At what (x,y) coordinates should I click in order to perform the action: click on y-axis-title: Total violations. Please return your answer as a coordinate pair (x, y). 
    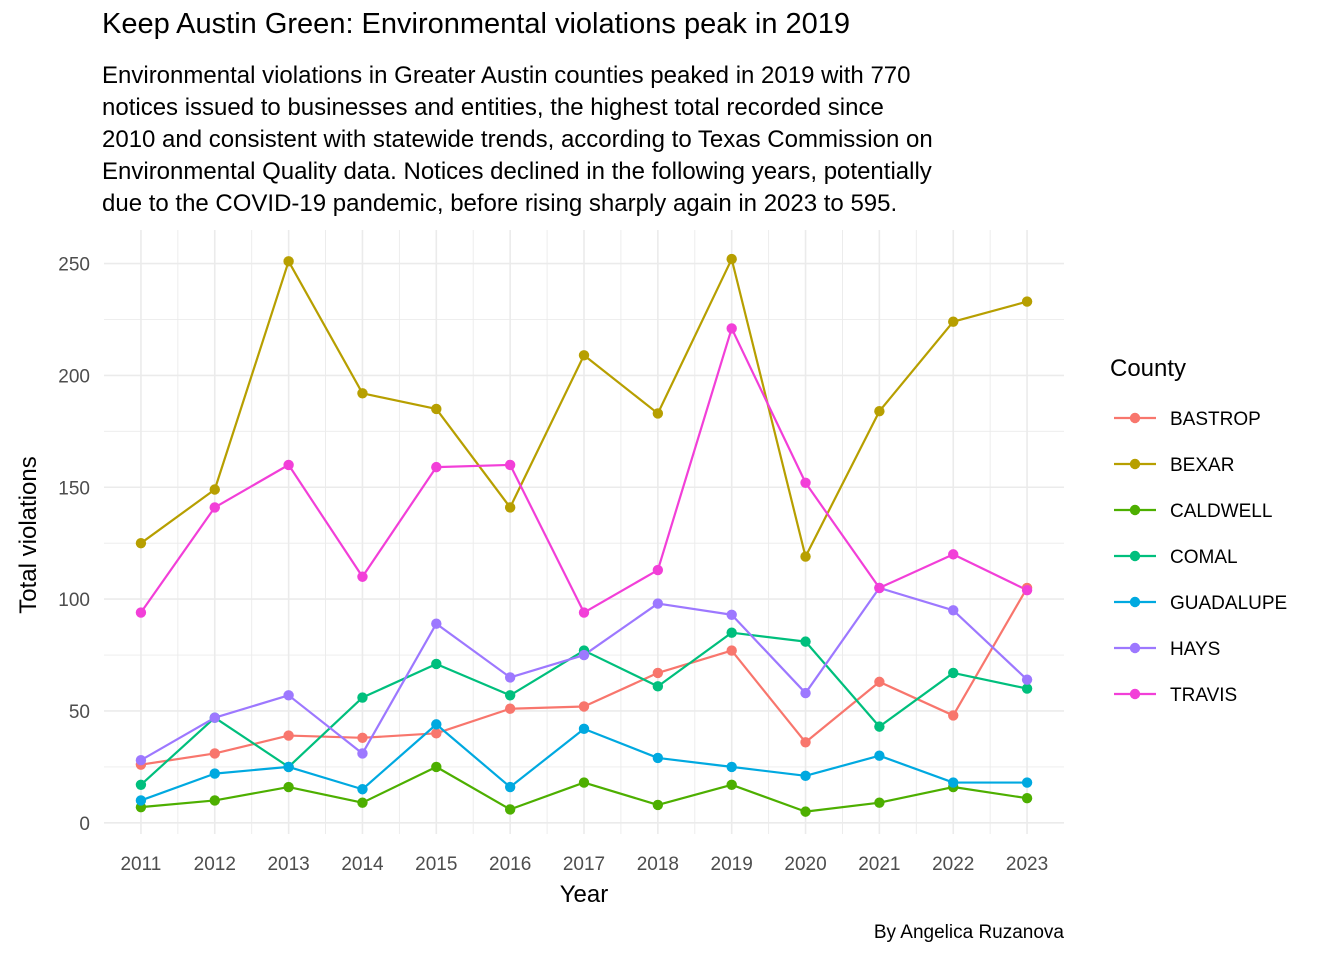
    Looking at the image, I should click on (28, 534).